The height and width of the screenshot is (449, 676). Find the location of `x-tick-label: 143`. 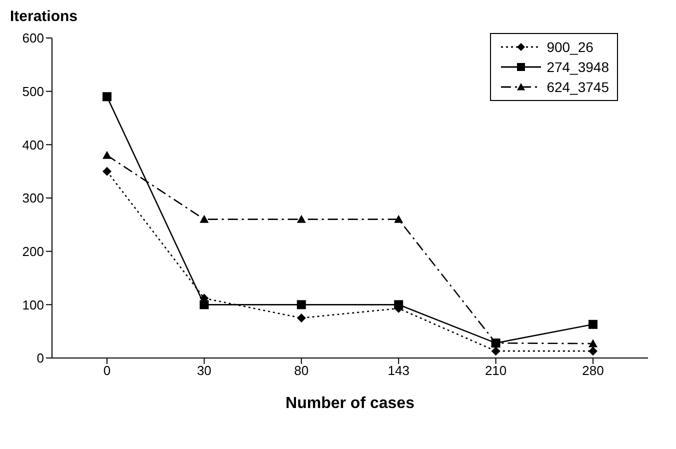

x-tick-label: 143 is located at coordinates (399, 370).